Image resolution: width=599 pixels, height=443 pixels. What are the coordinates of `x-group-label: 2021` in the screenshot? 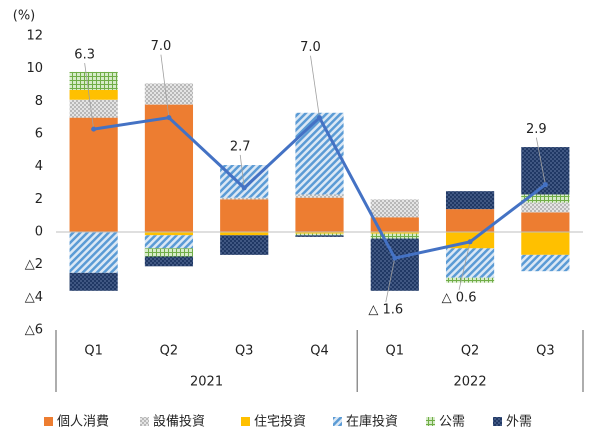 It's located at (206, 382).